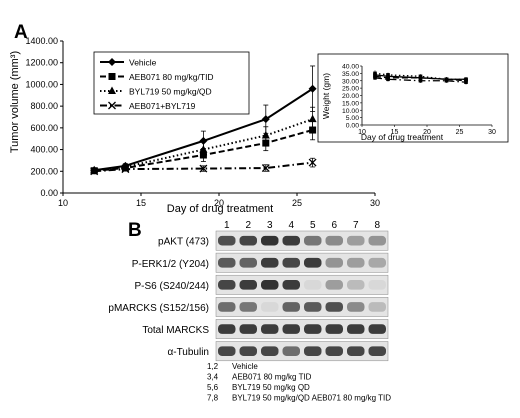 Image resolution: width=520 pixels, height=418 pixels. What do you see at coordinates (350, 96) in the screenshot?
I see `inset-y-tick-label: 20.00` at bounding box center [350, 96].